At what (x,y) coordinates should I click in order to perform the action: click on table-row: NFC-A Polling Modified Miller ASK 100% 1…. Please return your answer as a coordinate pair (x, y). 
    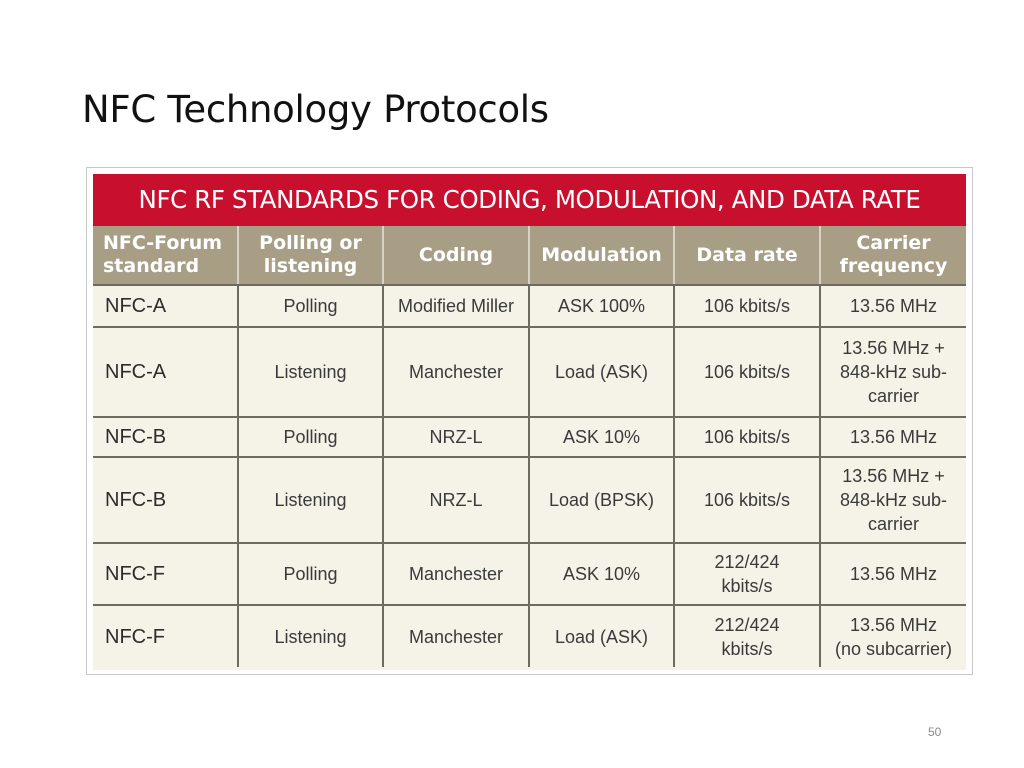
    Looking at the image, I should click on (529, 306).